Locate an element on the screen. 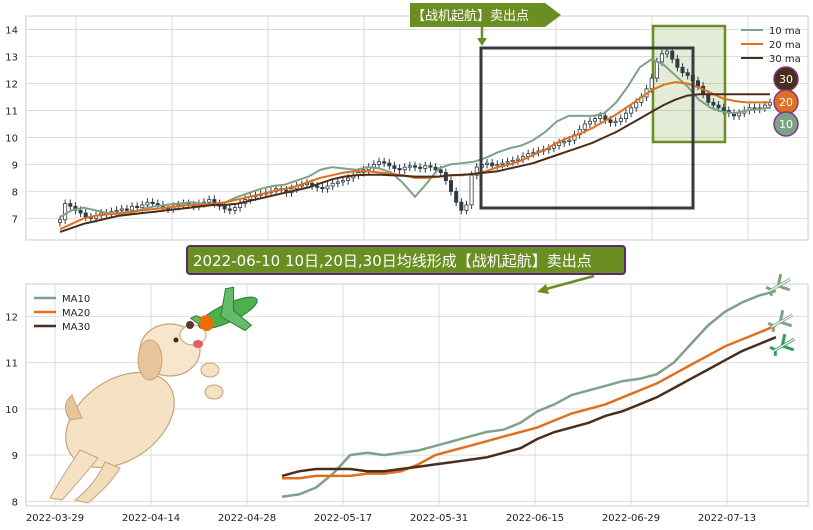  dog-illustration is located at coordinates (136, 412).